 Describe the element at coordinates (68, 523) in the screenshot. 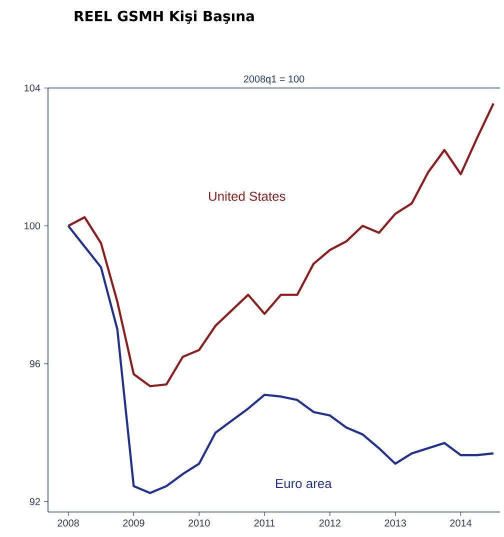

I see `x-tick-label: 2008` at that location.